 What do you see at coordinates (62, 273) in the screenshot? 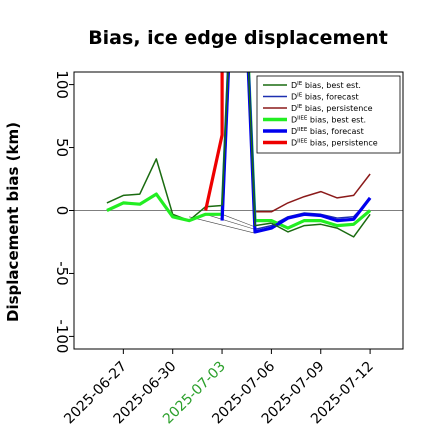
I see `y-tick-label: -50` at bounding box center [62, 273].